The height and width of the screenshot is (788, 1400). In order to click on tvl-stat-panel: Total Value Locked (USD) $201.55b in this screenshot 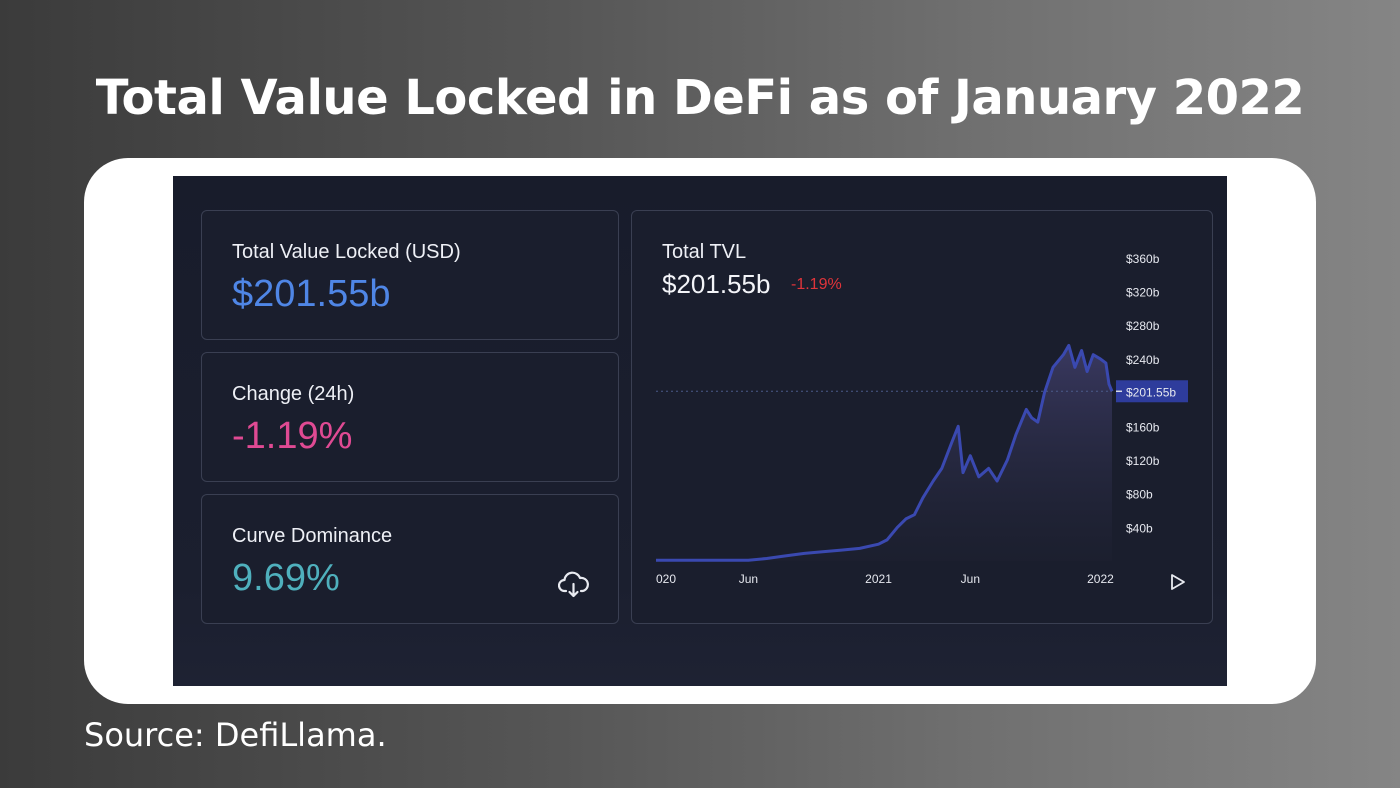, I will do `click(410, 275)`.